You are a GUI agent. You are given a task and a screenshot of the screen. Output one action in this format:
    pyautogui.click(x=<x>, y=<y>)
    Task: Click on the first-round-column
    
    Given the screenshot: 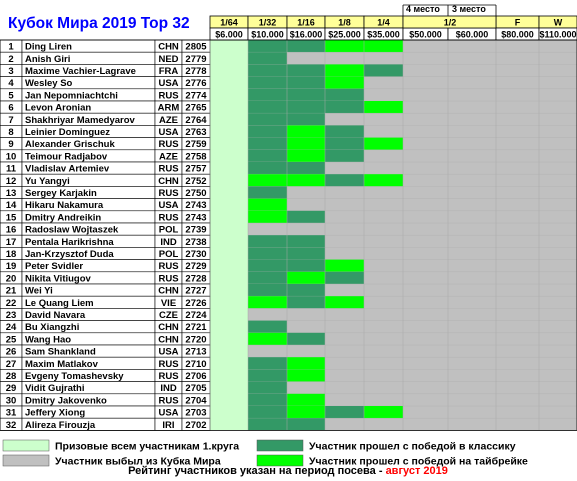 What is the action you would take?
    pyautogui.click(x=229, y=235)
    